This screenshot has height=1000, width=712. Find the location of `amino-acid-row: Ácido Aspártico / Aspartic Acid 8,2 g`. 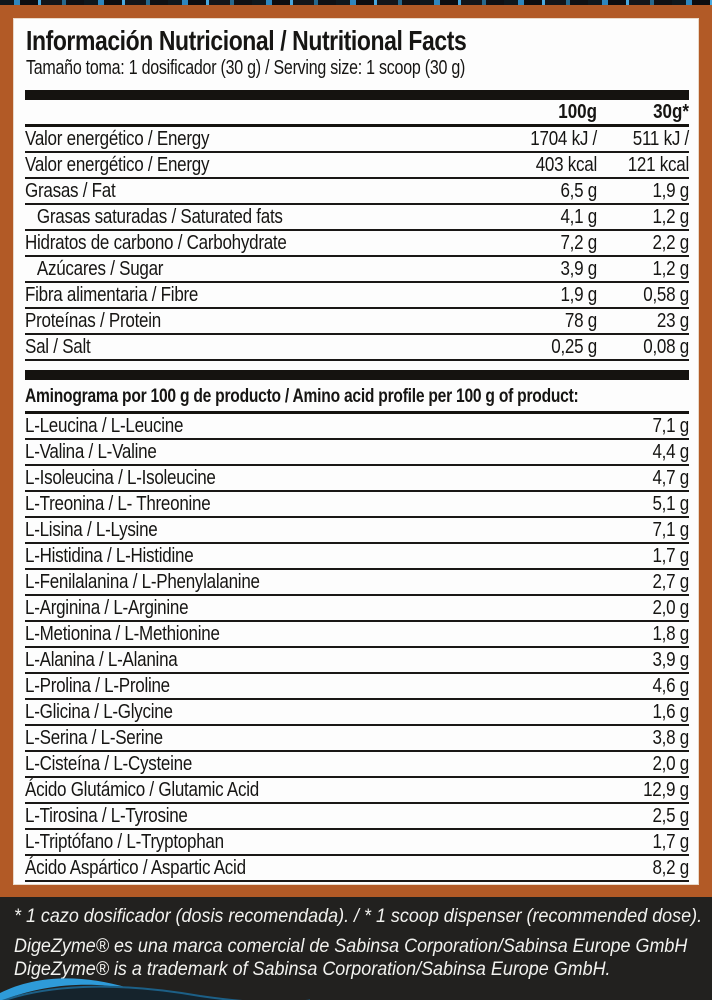

amino-acid-row: Ácido Aspártico / Aspartic Acid 8,2 g is located at coordinates (357, 869).